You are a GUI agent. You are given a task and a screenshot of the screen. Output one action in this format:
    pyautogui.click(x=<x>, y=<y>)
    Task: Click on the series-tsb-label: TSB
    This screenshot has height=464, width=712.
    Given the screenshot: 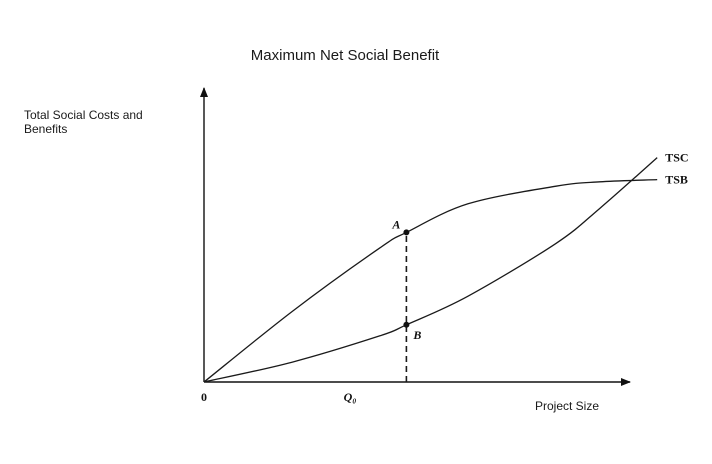 What is the action you would take?
    pyautogui.click(x=676, y=180)
    